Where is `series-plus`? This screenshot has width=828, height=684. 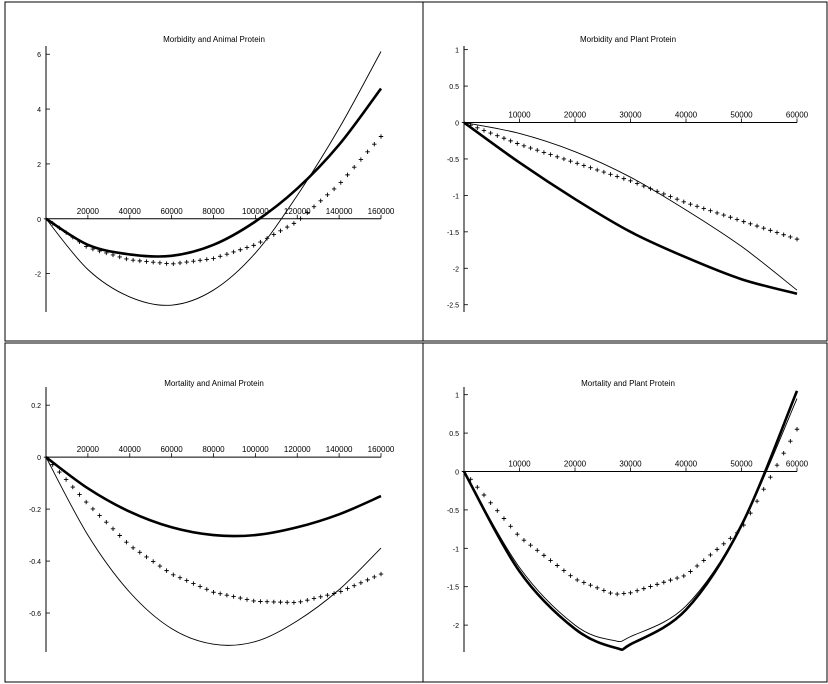 series-plus is located at coordinates (630, 512).